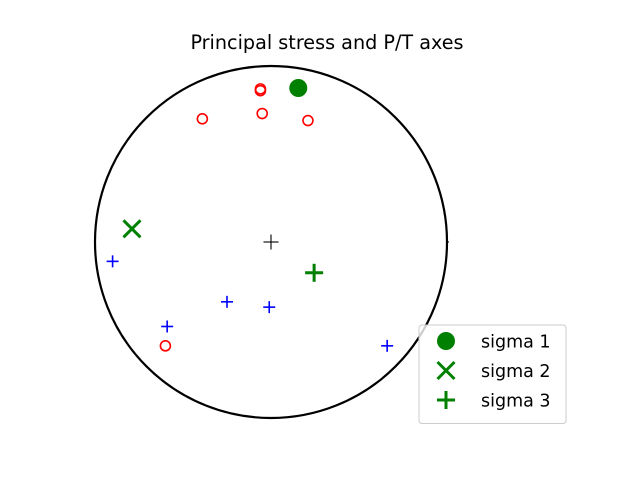 This screenshot has height=480, width=640. Describe the element at coordinates (271, 242) in the screenshot. I see `center-mark` at that location.